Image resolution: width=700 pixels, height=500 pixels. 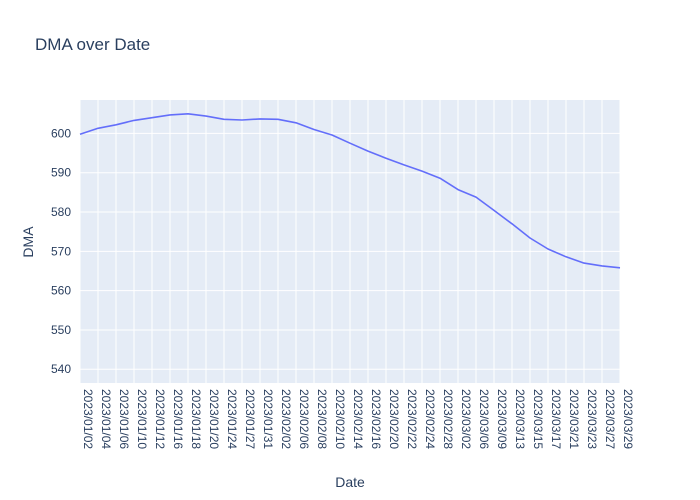 I want to click on x-tick-label: 2023/01/16, so click(x=178, y=419).